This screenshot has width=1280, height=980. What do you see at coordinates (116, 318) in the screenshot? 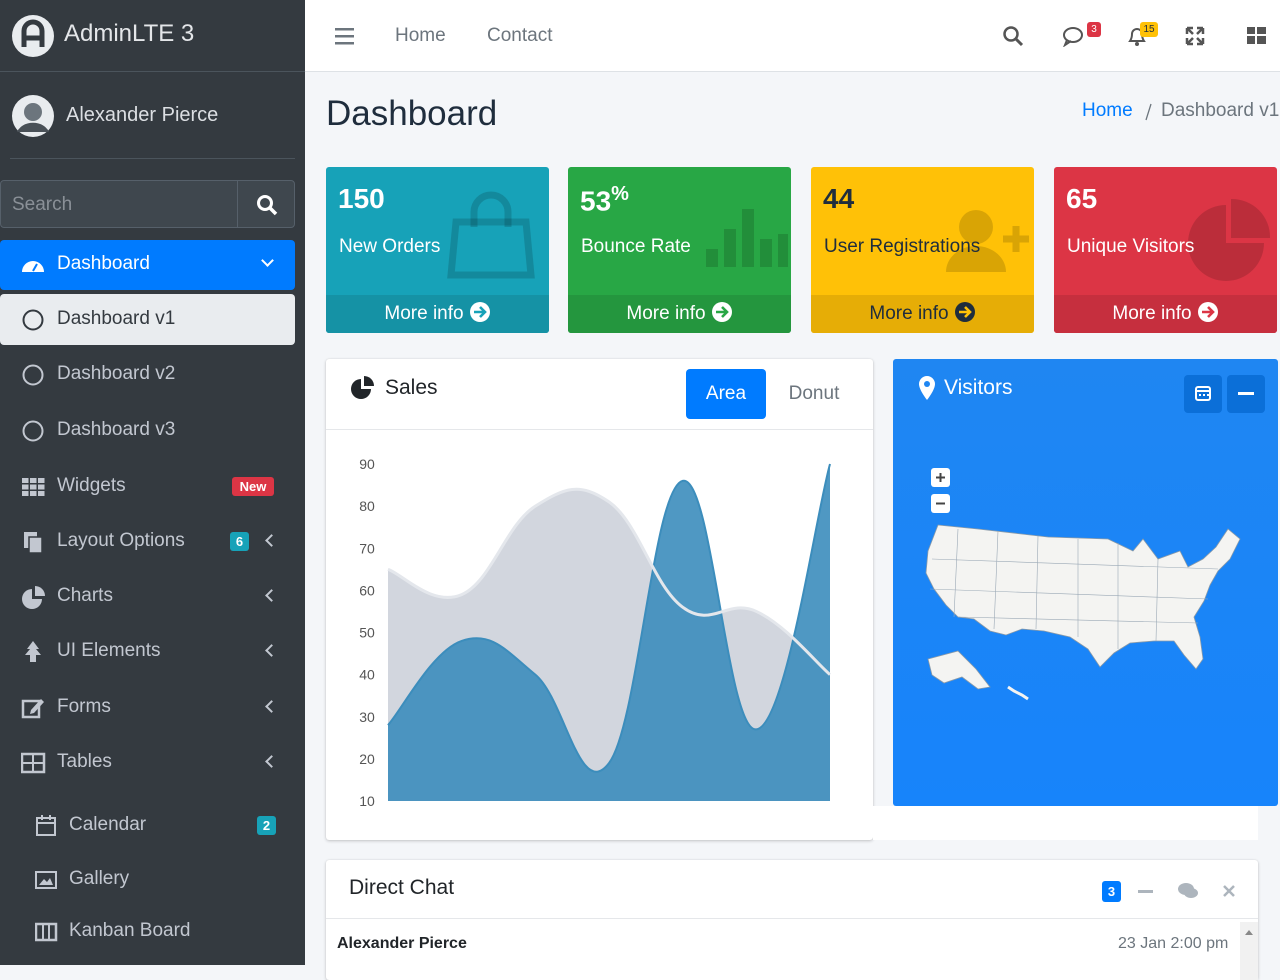
I see `menu-item: Dashboard v1` at bounding box center [116, 318].